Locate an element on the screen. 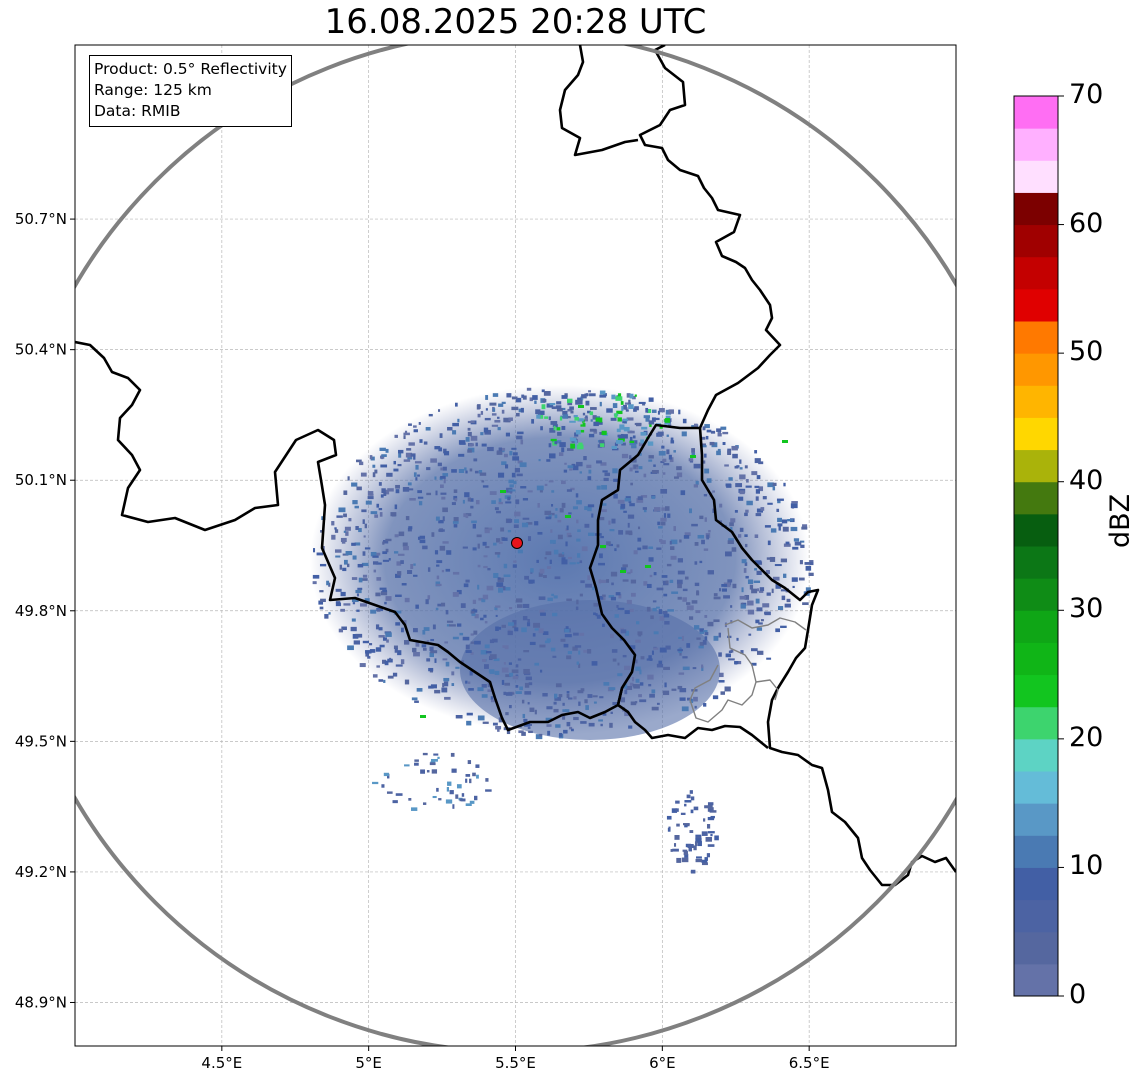 The width and height of the screenshot is (1148, 1081). colorbar-tick-label: 50 is located at coordinates (1086, 352).